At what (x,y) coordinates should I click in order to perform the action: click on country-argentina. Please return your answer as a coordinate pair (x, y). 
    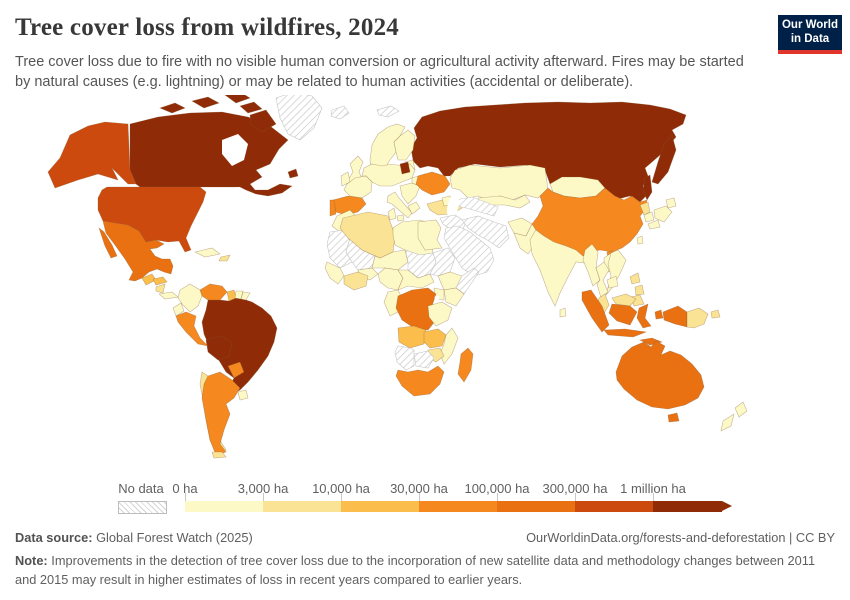
    Looking at the image, I should click on (221, 413).